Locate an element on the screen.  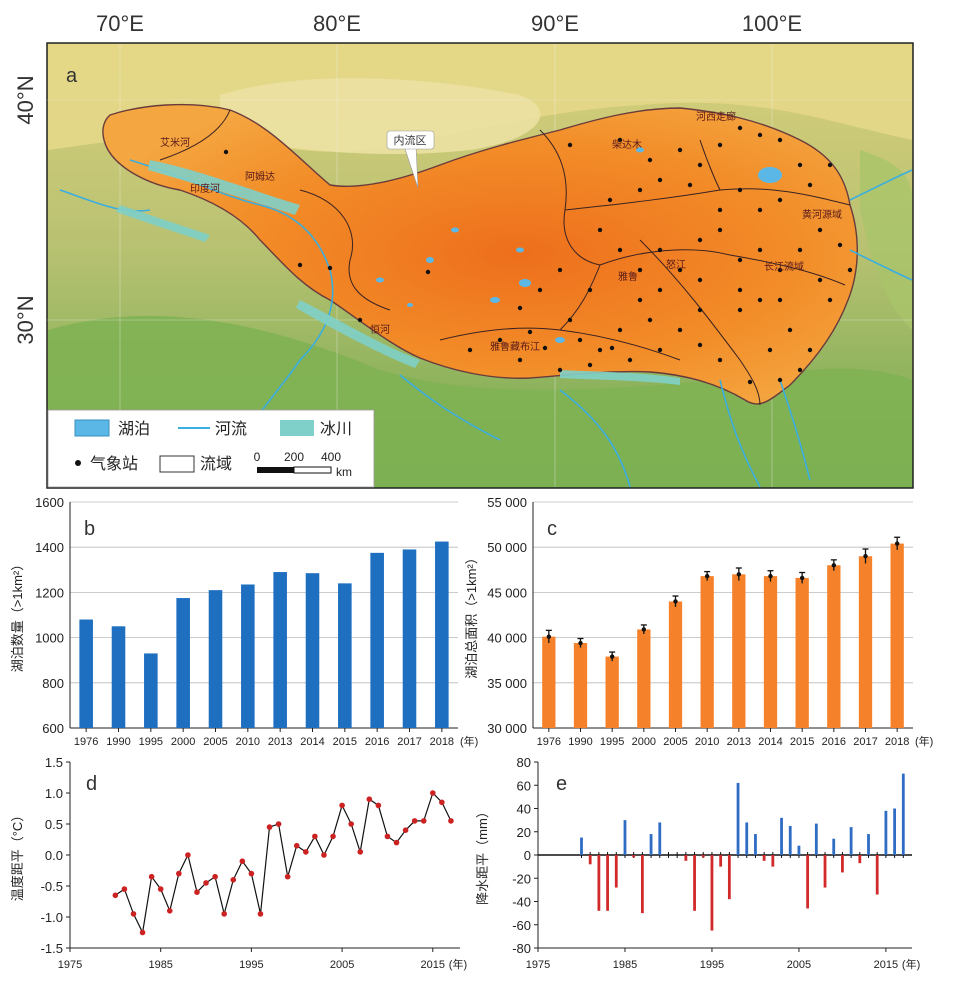
x-tick-label: 2000 is located at coordinates (644, 742).